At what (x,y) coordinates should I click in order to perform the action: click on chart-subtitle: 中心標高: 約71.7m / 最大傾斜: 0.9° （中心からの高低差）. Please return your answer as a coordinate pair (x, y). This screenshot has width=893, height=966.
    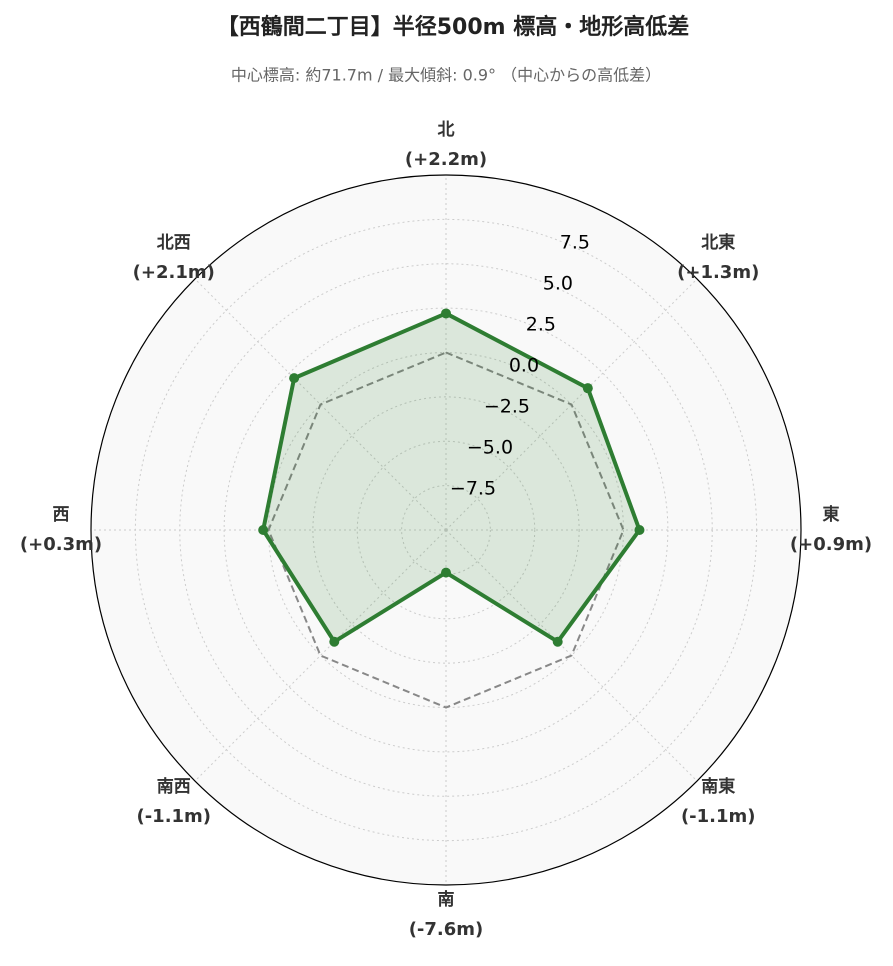
    Looking at the image, I should click on (446, 75).